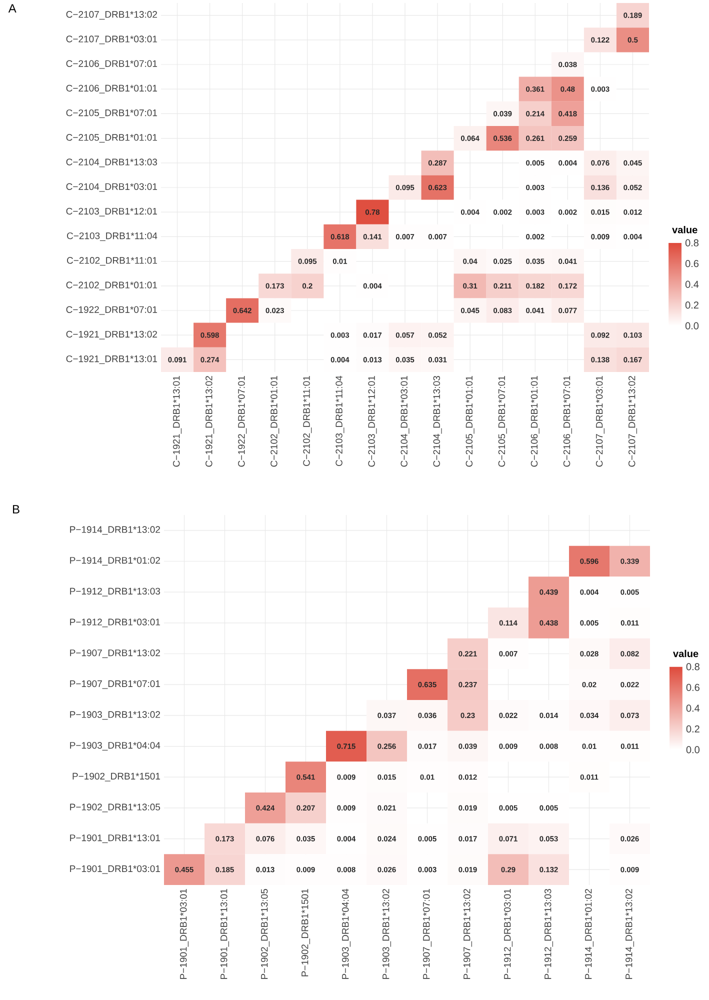 The height and width of the screenshot is (1000, 709). What do you see at coordinates (372, 421) in the screenshot?
I see `x-tick-label: C−2103_DRB1*12:01` at bounding box center [372, 421].